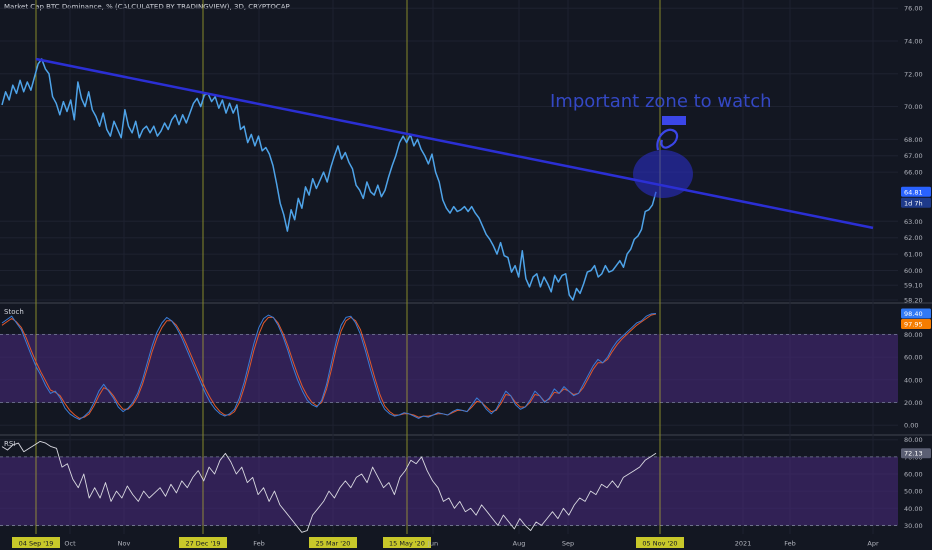 This screenshot has width=932, height=550. What do you see at coordinates (913, 74) in the screenshot?
I see `y-tick-label: 72.00` at bounding box center [913, 74].